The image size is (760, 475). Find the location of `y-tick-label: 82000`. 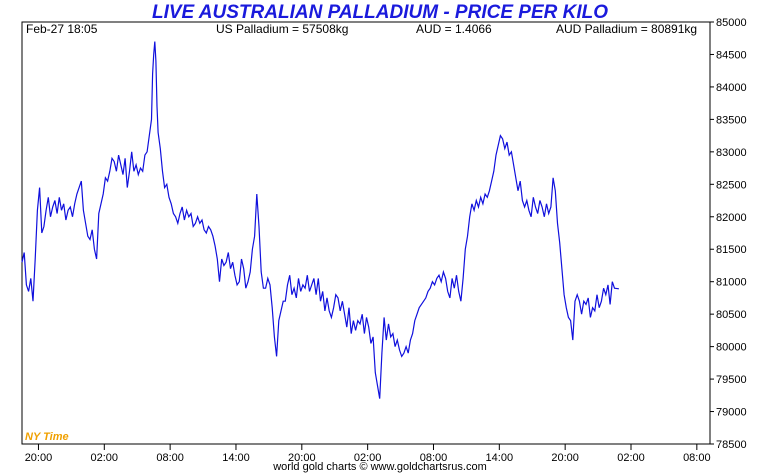

y-tick-label: 82000 is located at coordinates (731, 218).